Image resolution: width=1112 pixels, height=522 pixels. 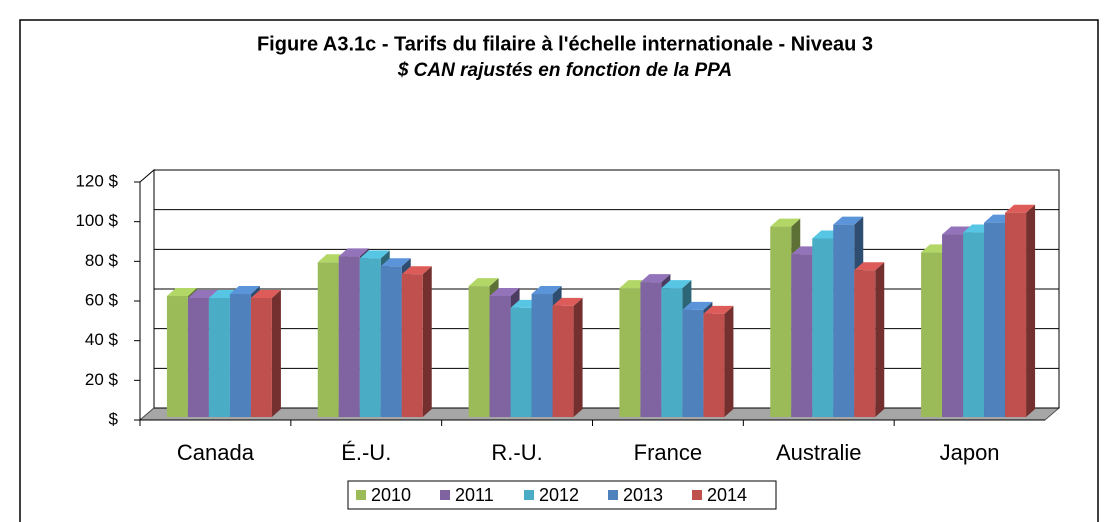 What do you see at coordinates (819, 452) in the screenshot?
I see `x-tick-label: Australie` at bounding box center [819, 452].